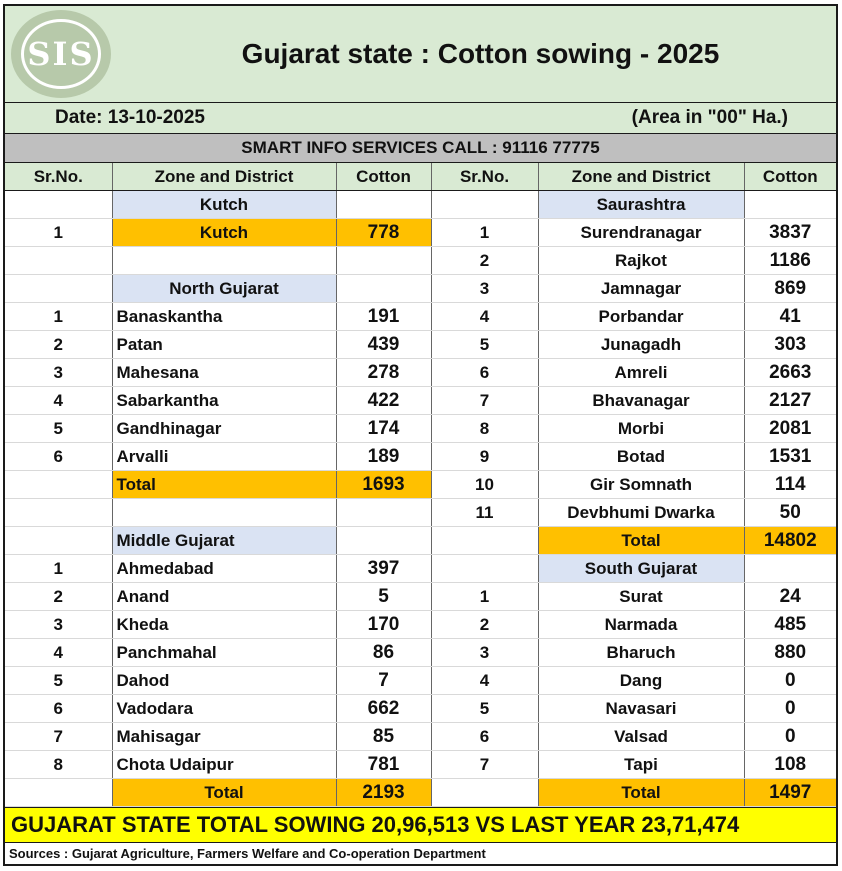  I want to click on district-name: Gir Somnath, so click(641, 484).